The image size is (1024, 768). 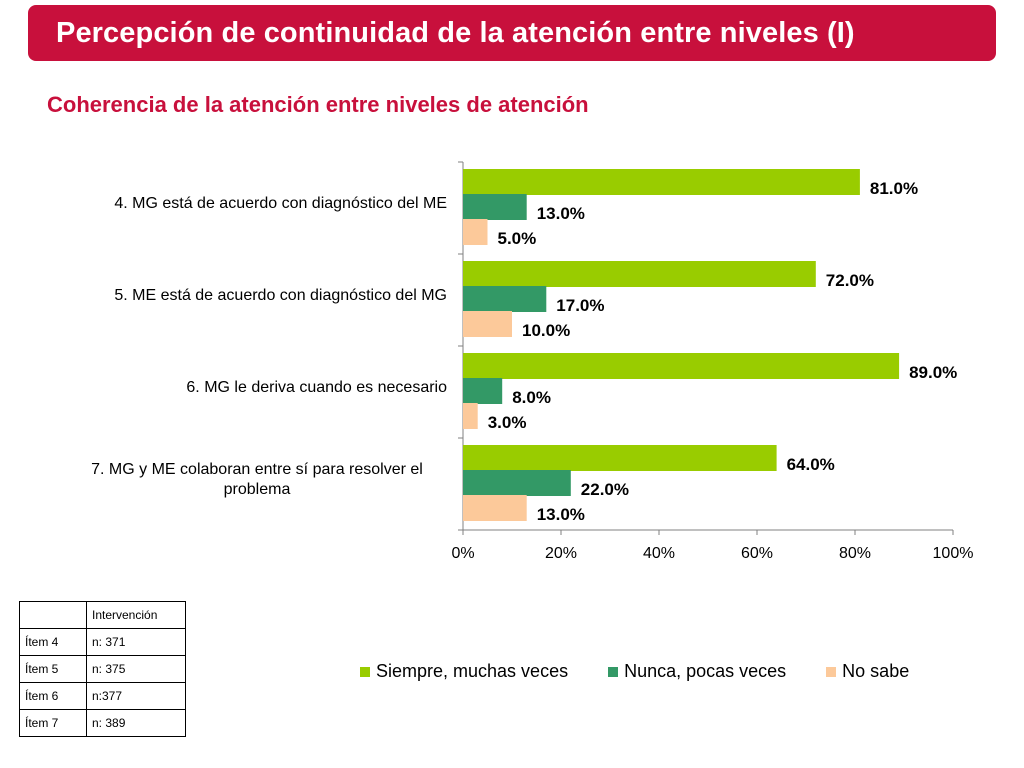 I want to click on table-row: Ítem 4 n: 371, so click(x=102, y=642).